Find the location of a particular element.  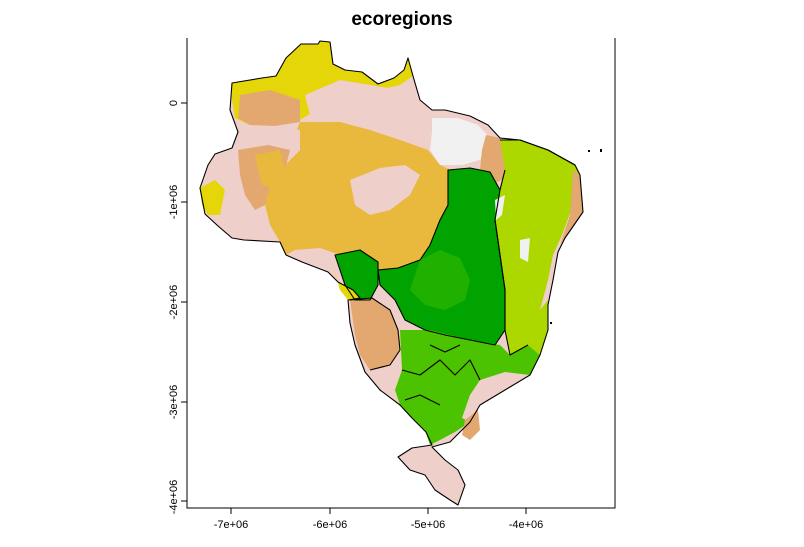

coastal-tan-region is located at coordinates (571, 207).